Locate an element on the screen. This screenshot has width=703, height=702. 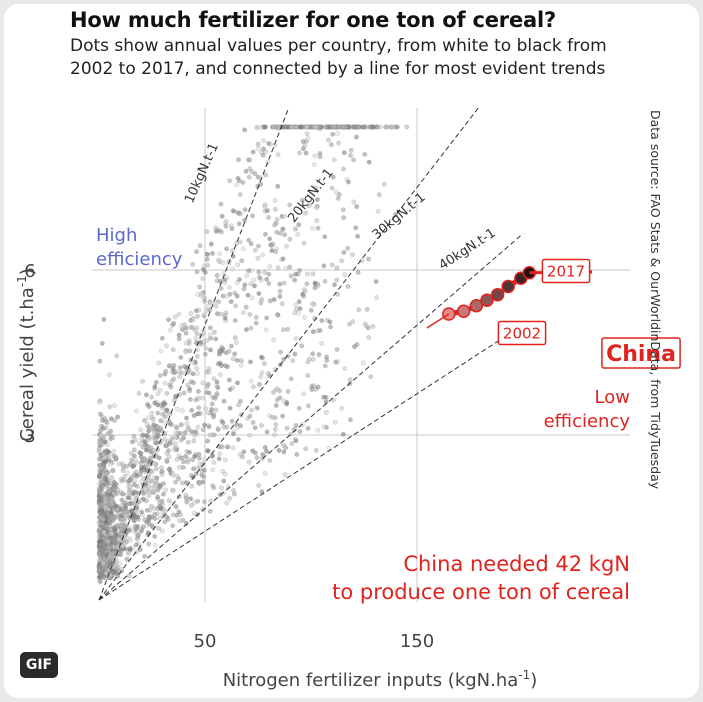
china-note-line1: China needed 42 kgN is located at coordinates (516, 564).